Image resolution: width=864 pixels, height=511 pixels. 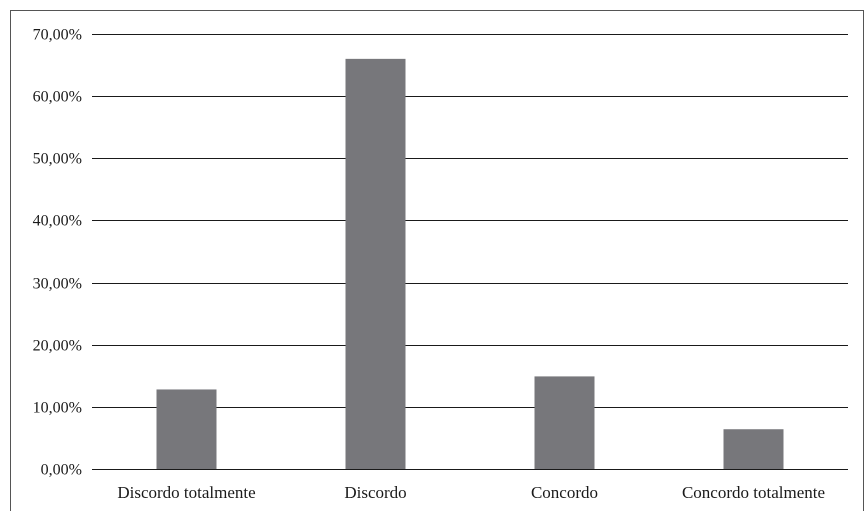 What do you see at coordinates (57, 284) in the screenshot?
I see `y-tick-label: 30,00%` at bounding box center [57, 284].